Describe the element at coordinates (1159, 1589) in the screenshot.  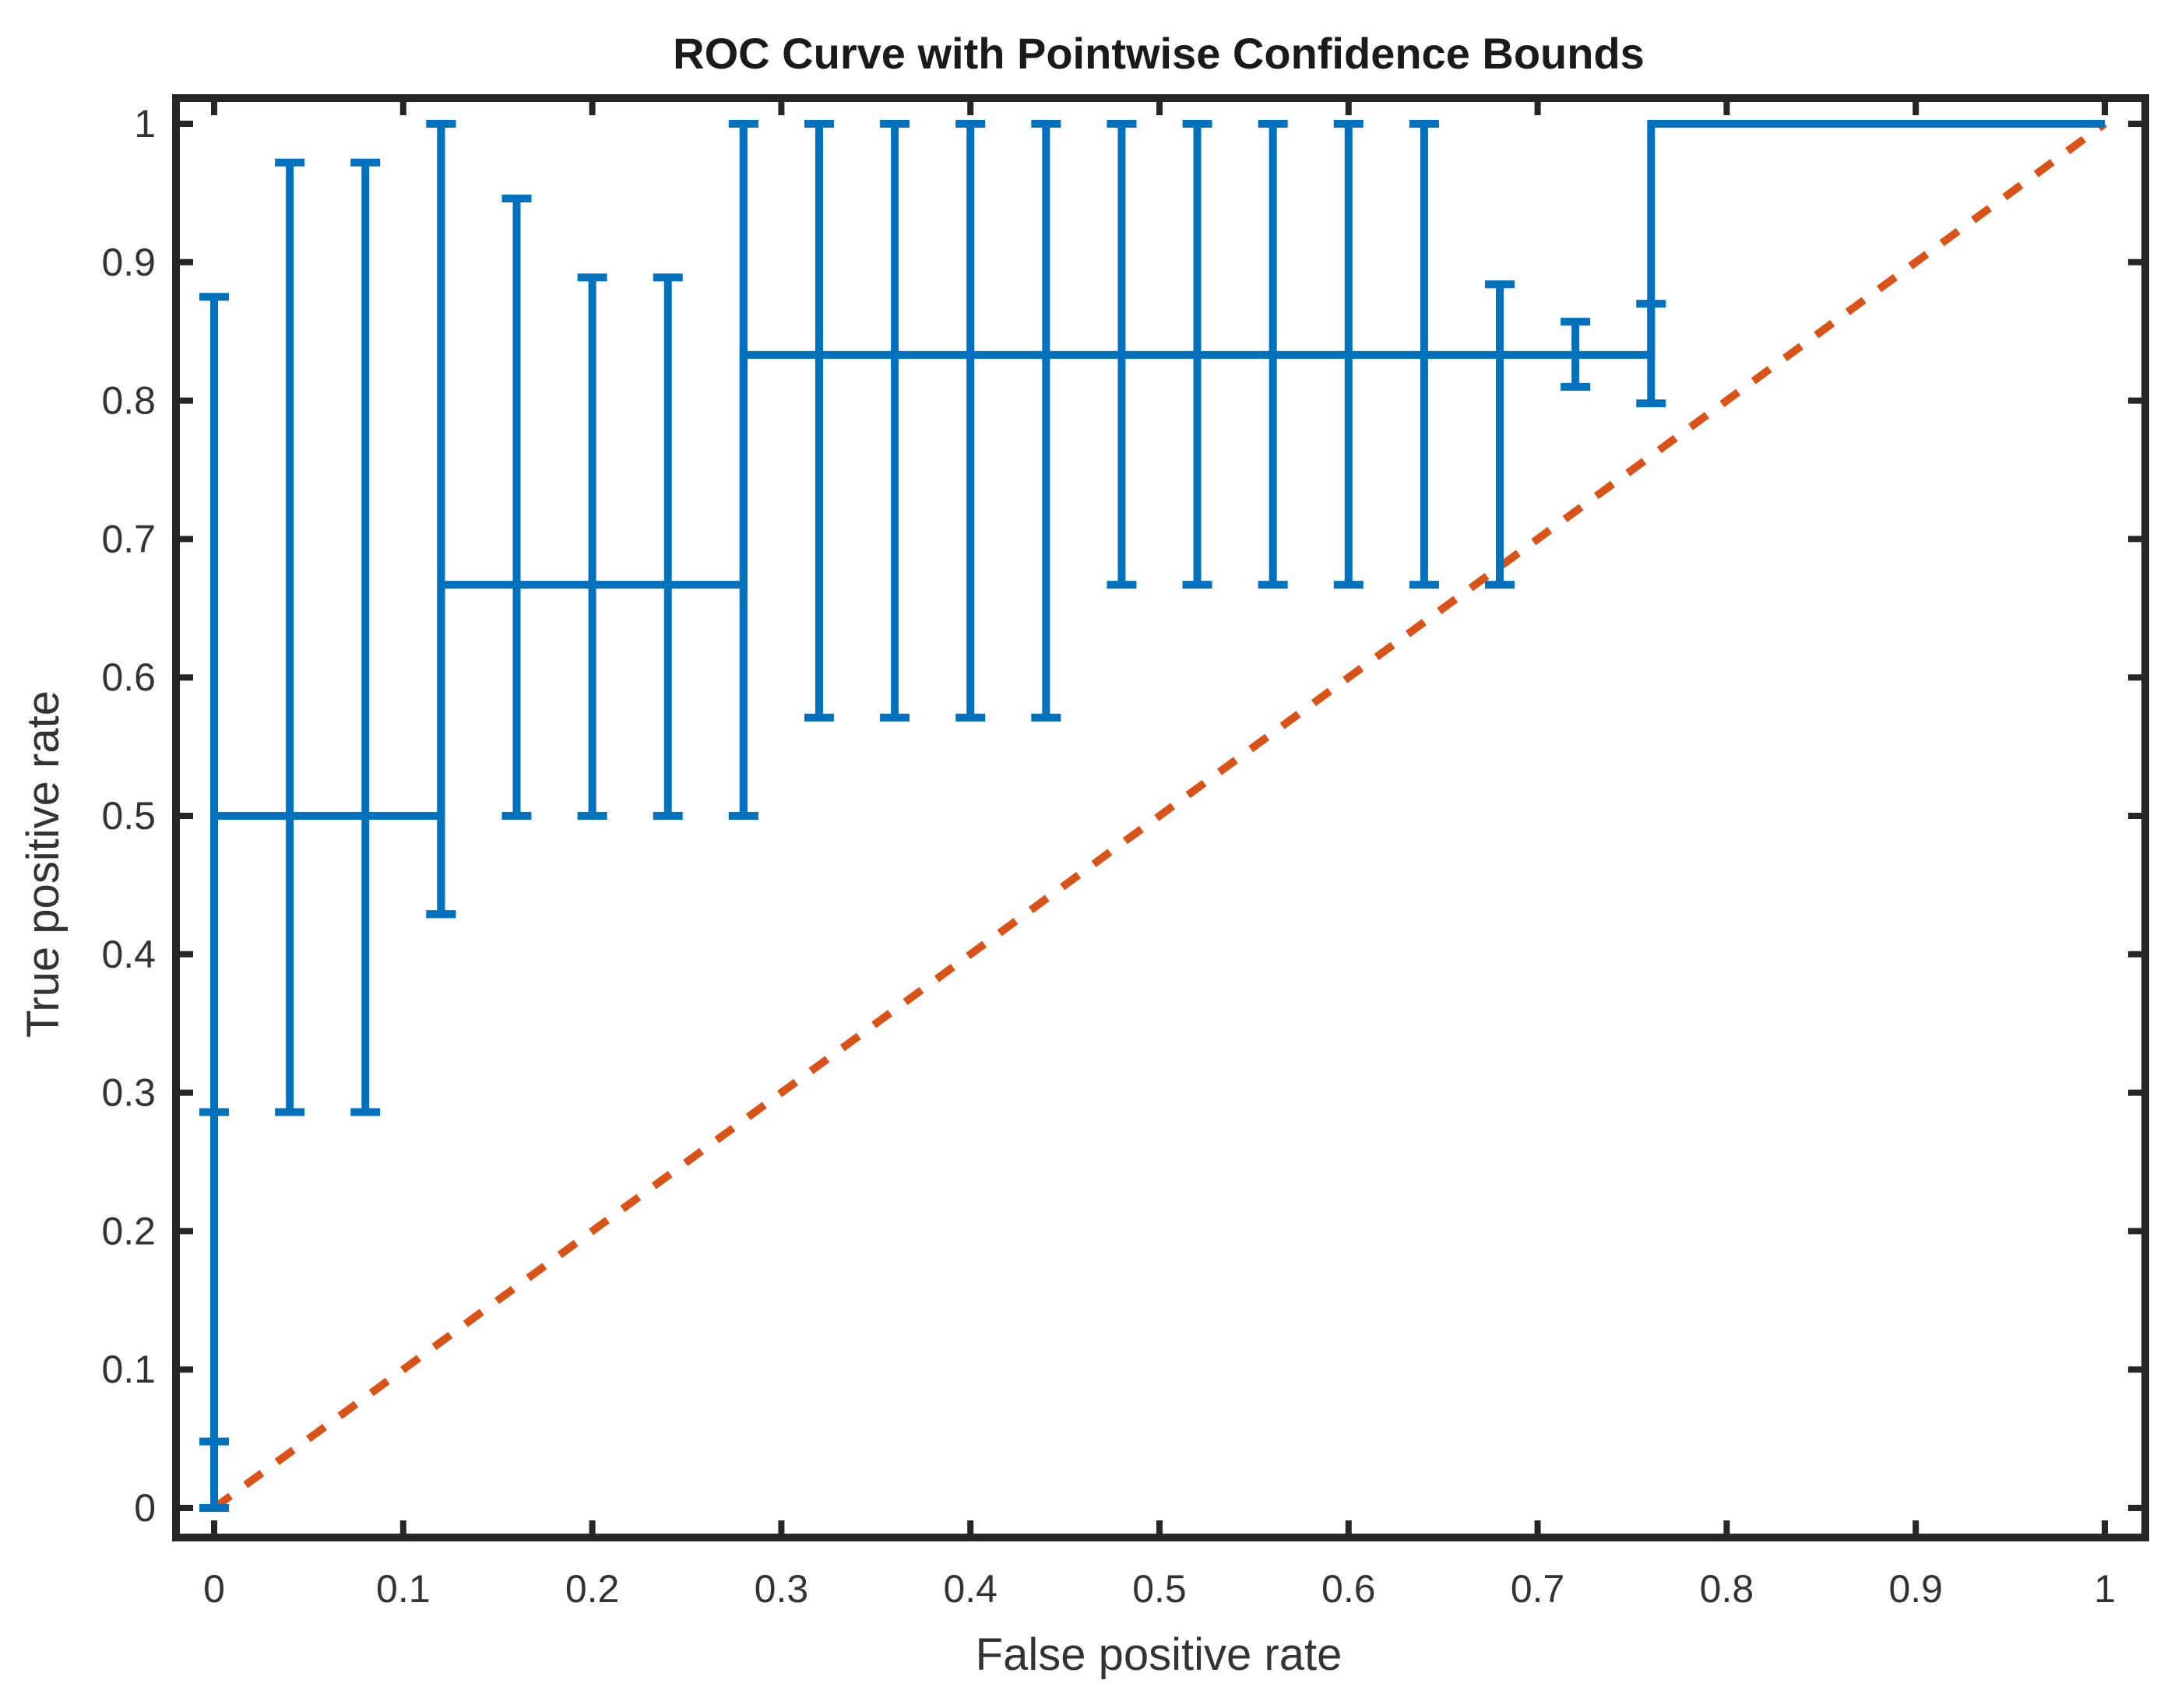
I see `x-tick-label: 0.5` at that location.